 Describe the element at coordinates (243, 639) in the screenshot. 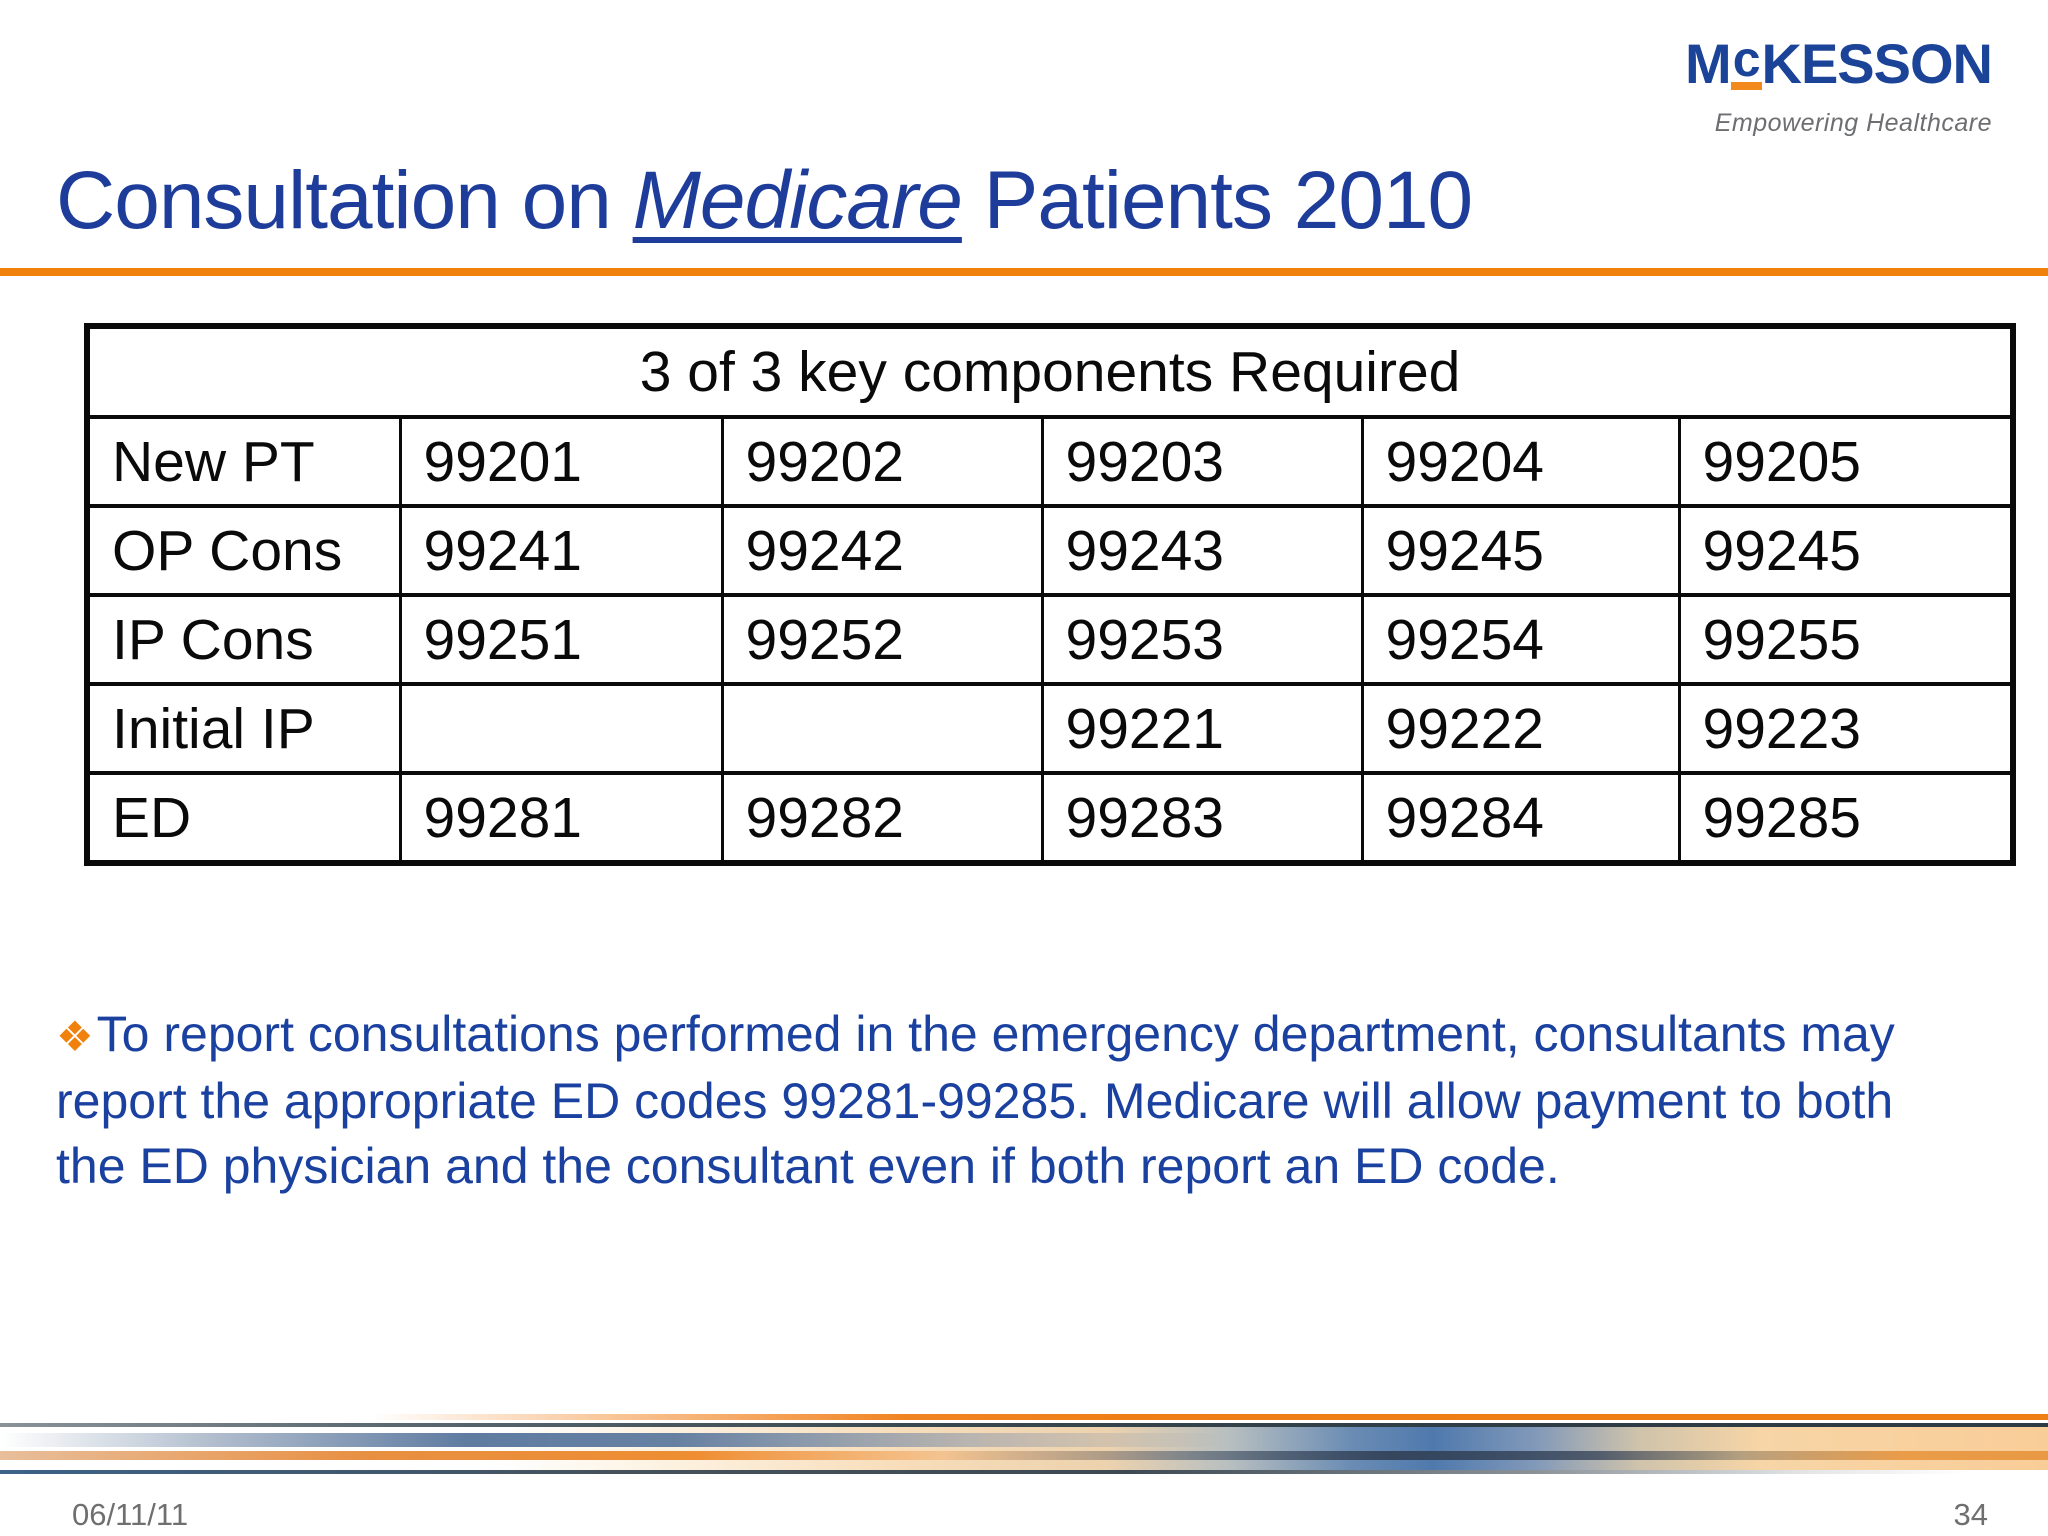

I see `row-label: IP Cons` at that location.